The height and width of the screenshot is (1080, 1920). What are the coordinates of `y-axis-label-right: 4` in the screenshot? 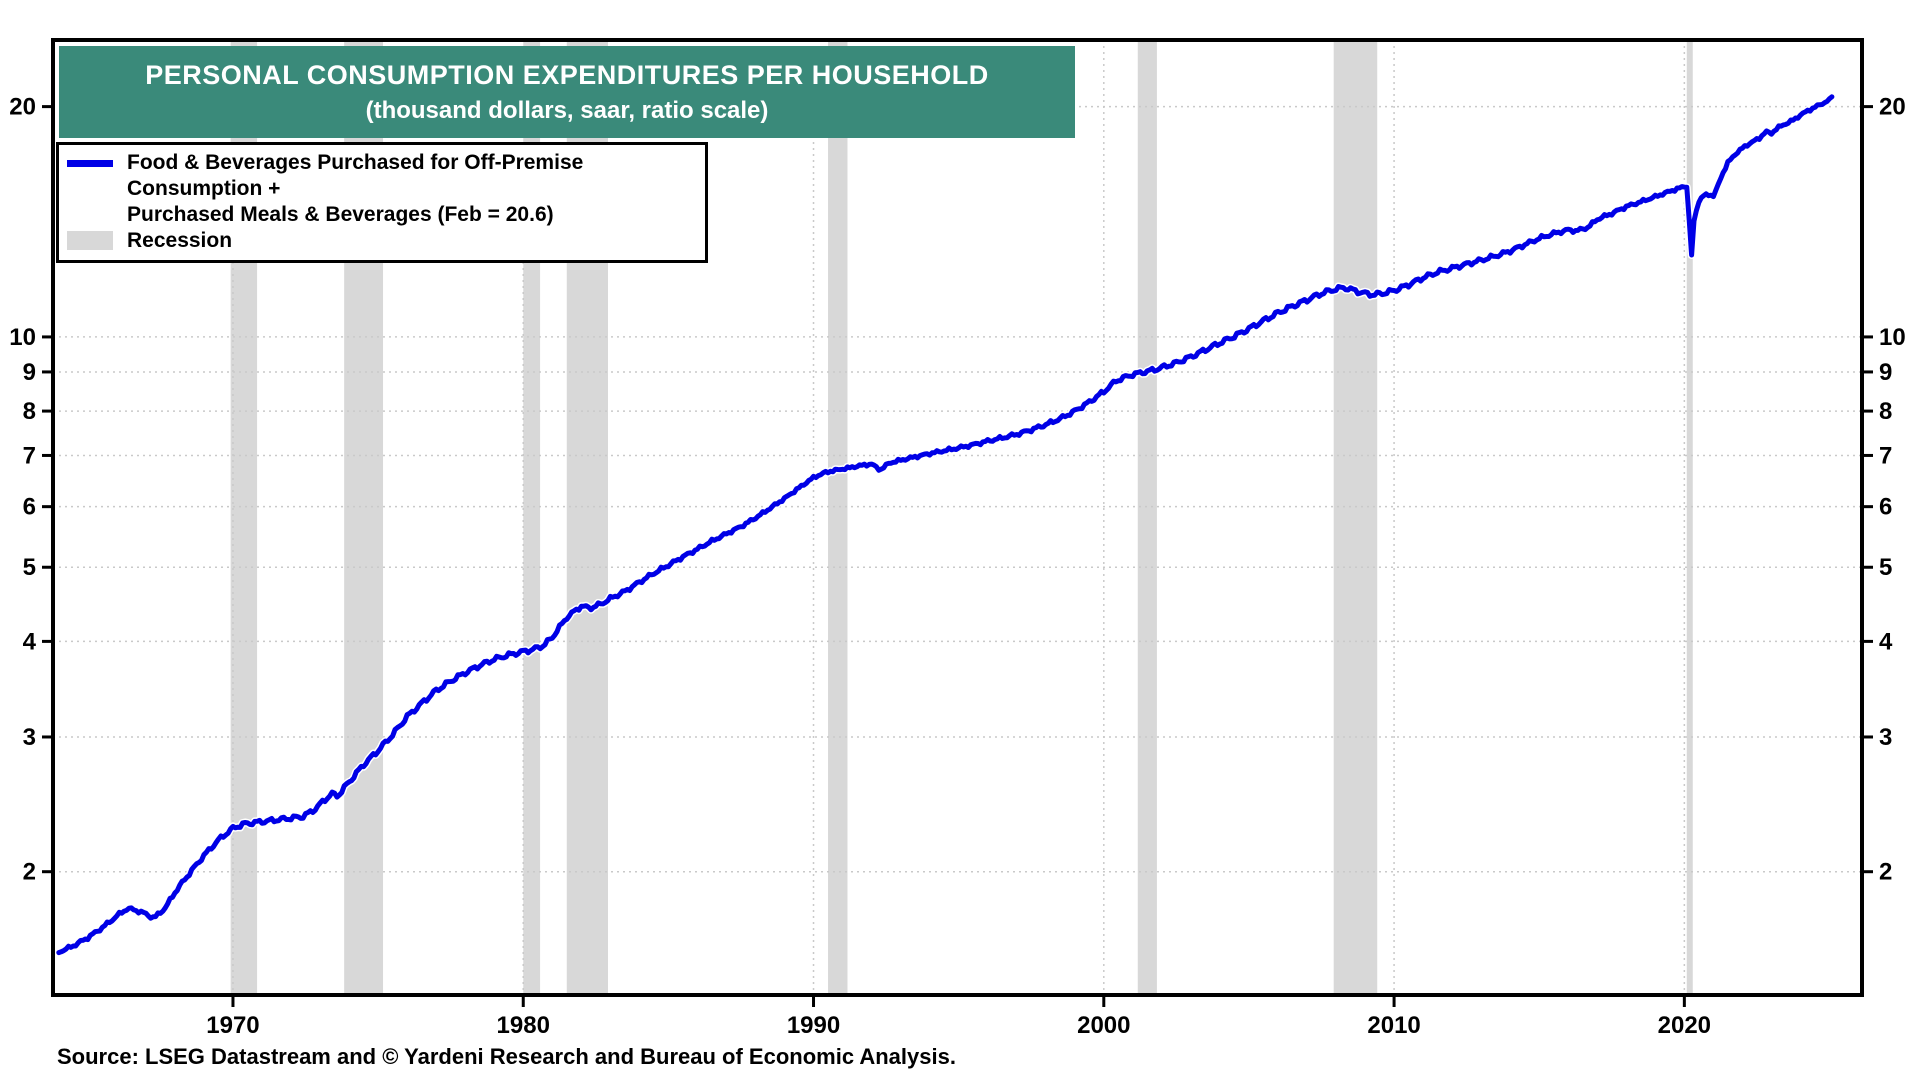 It's located at (1886, 641).